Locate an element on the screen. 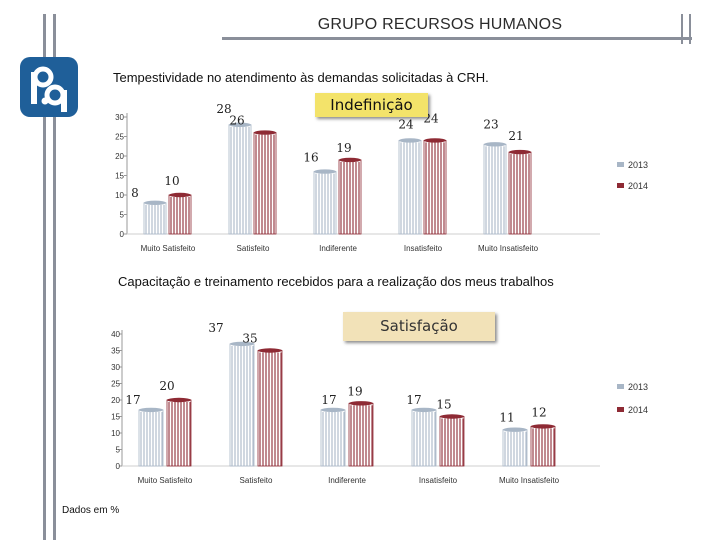 The image size is (720, 540). chart-2-y-tick-label: 10 is located at coordinates (115, 433).